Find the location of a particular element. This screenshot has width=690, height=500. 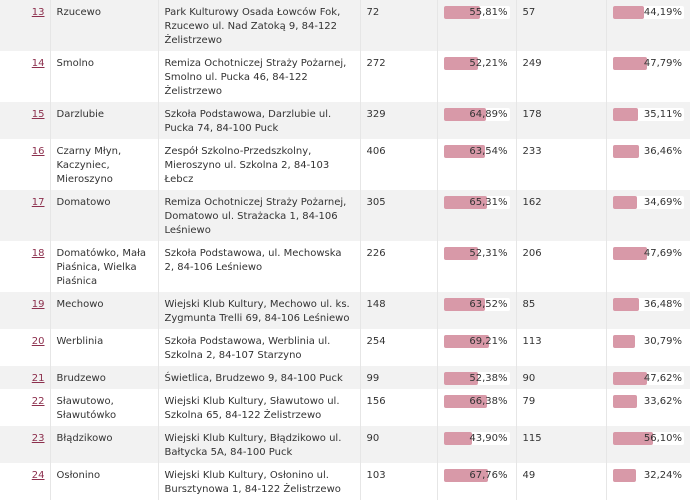

votes-a-bar-cell: 63,54% is located at coordinates (476, 164).